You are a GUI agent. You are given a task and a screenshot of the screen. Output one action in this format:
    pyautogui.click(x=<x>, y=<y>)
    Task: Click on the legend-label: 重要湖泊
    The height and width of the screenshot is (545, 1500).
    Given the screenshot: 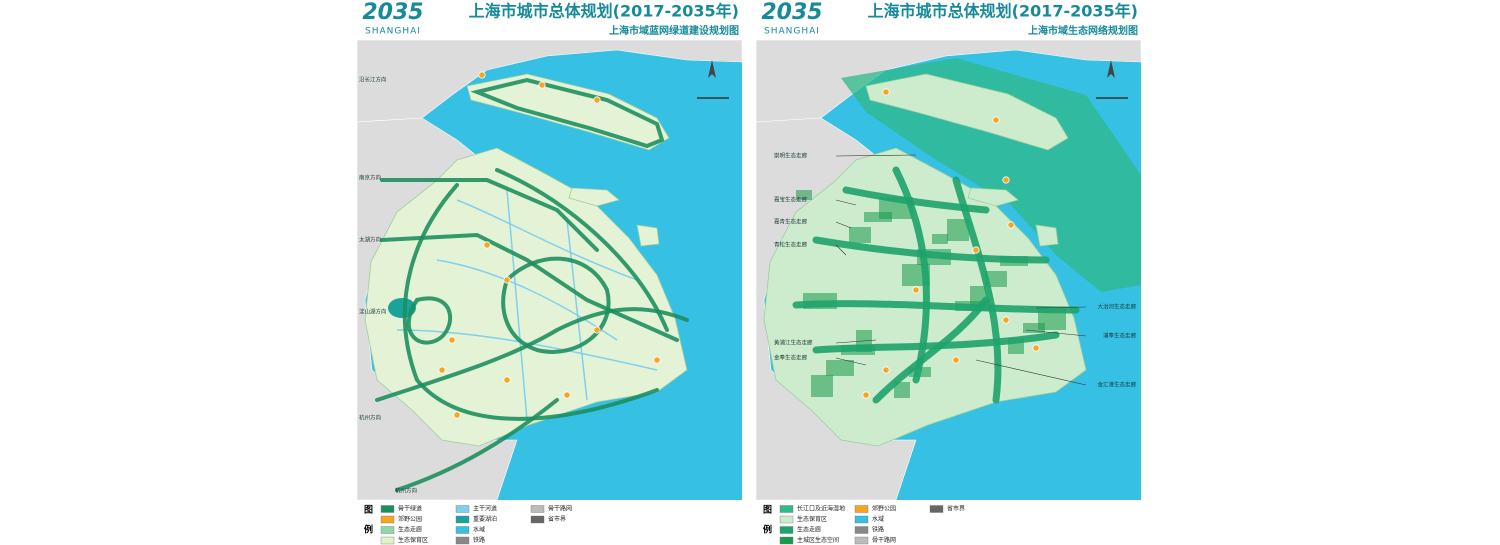 What is the action you would take?
    pyautogui.click(x=485, y=519)
    